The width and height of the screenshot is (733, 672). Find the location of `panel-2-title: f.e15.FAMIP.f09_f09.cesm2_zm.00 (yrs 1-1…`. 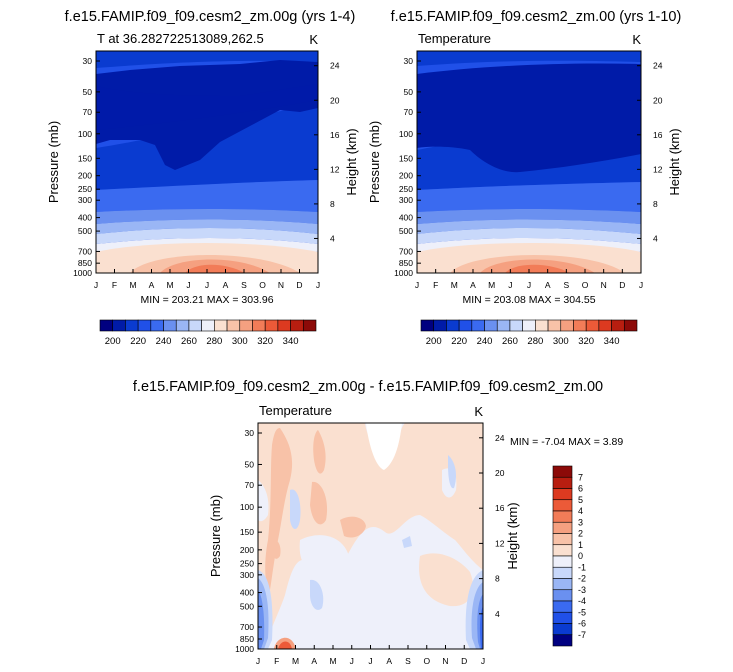

panel-2-title: f.e15.FAMIP.f09_f09.cesm2_zm.00 (yrs 1-1… is located at coordinates (536, 17).